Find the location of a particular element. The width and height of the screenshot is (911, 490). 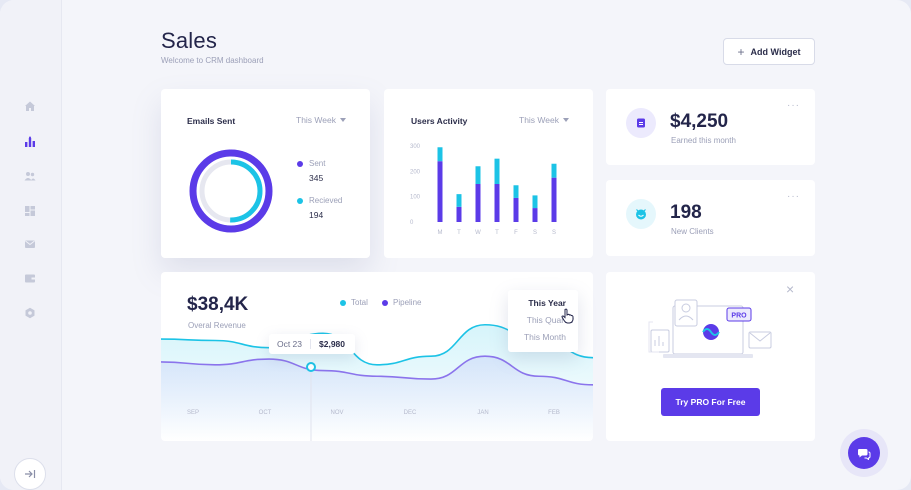

sidebar is located at coordinates (31, 245).